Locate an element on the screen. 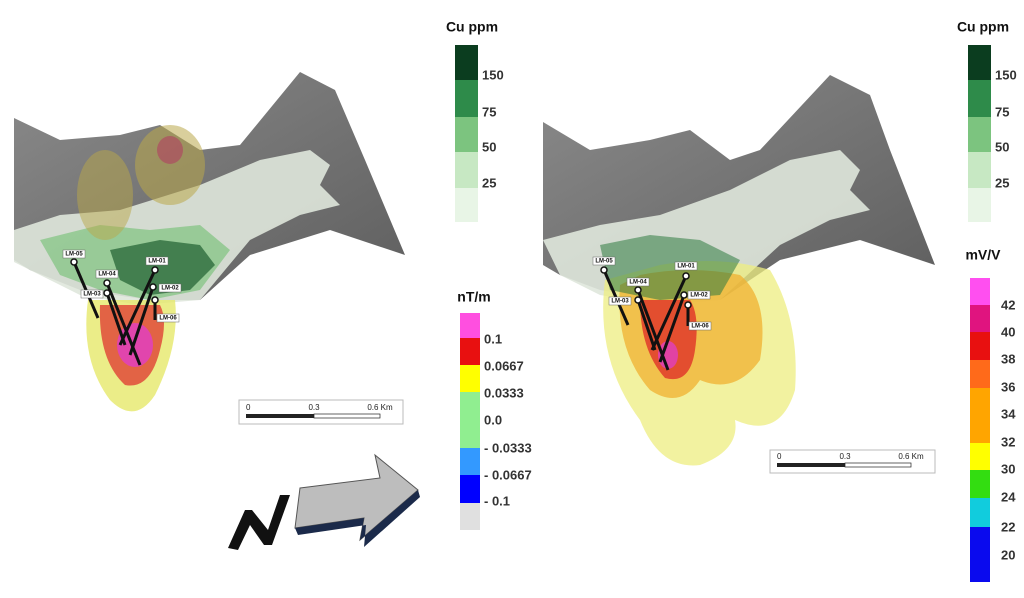 The width and height of the screenshot is (1024, 598). legend-label: 0.0667 is located at coordinates (504, 365).